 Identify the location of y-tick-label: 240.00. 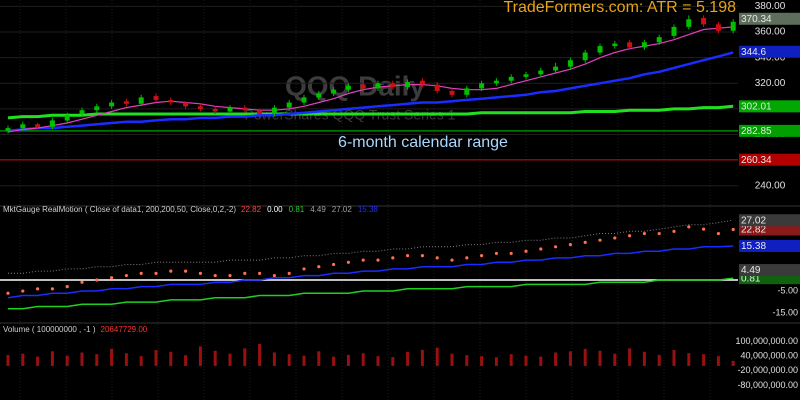
(770, 185).